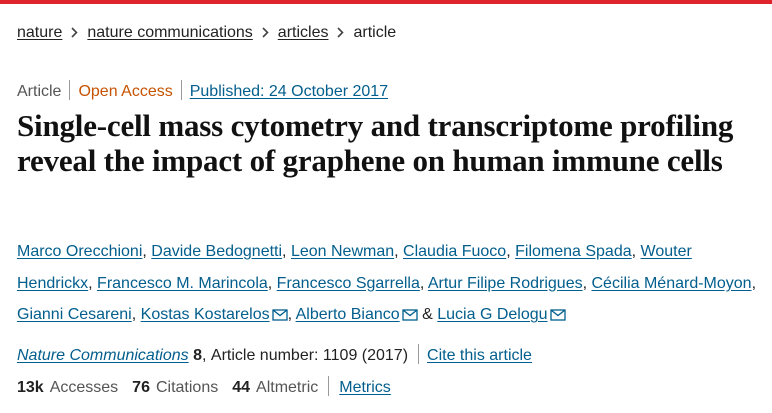 The width and height of the screenshot is (772, 413). What do you see at coordinates (170, 32) in the screenshot?
I see `breadcrumb-link: nature communications` at bounding box center [170, 32].